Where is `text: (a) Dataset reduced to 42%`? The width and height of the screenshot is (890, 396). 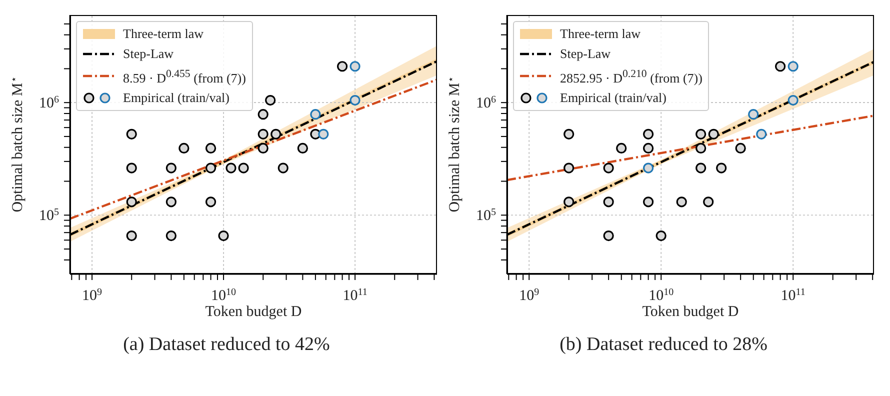
text: (a) Dataset reduced to 42% is located at coordinates (226, 345).